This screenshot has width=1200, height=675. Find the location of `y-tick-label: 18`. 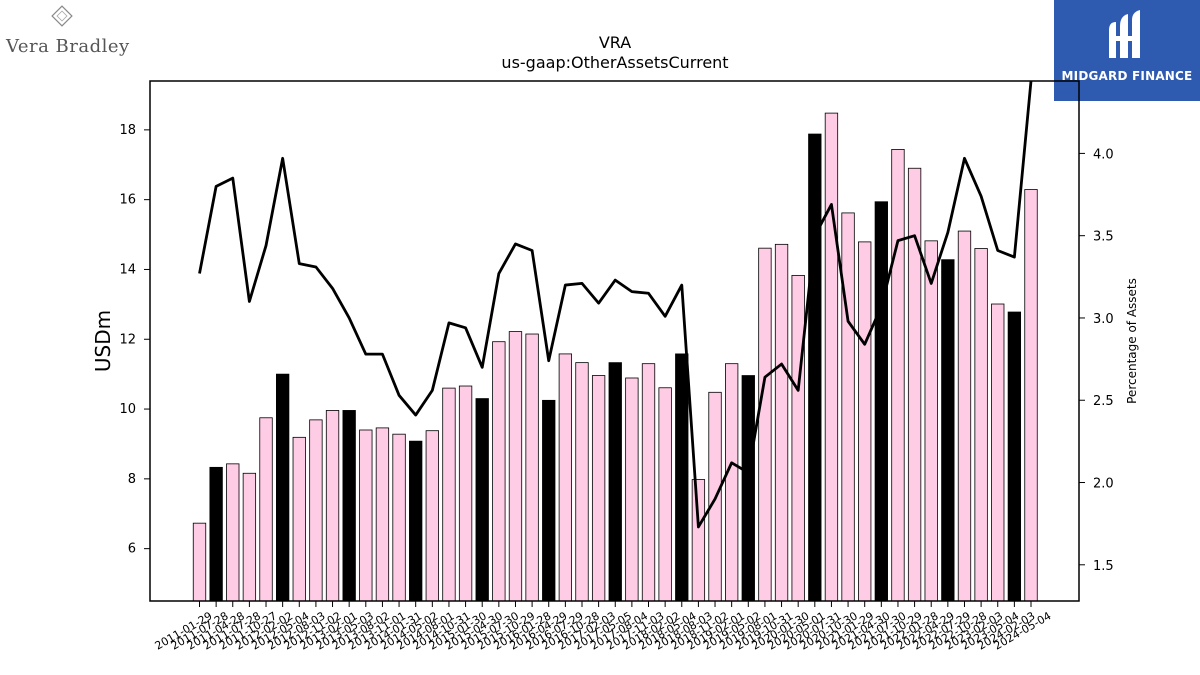

y-tick-label: 18 is located at coordinates (127, 130).